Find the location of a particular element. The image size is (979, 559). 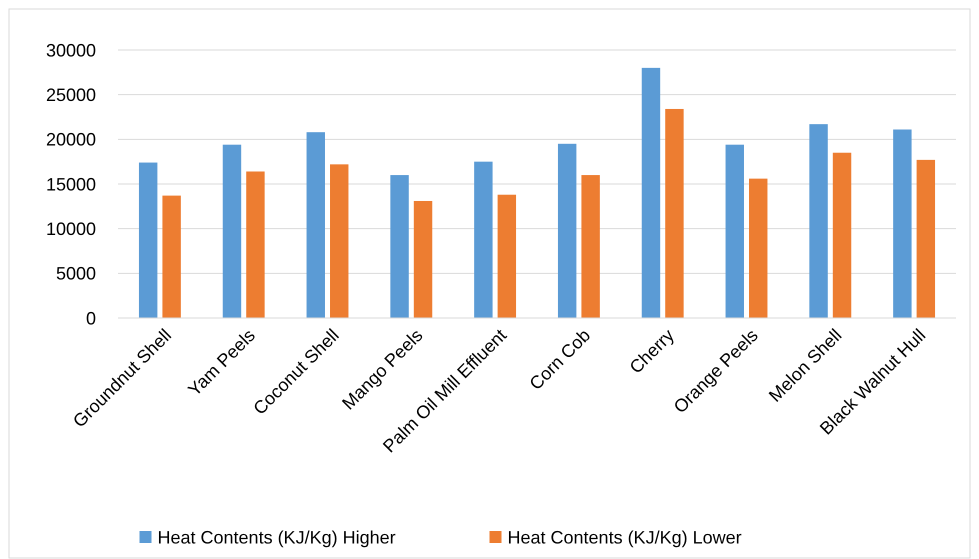

x-tick-label: Corn Cob is located at coordinates (560, 359).